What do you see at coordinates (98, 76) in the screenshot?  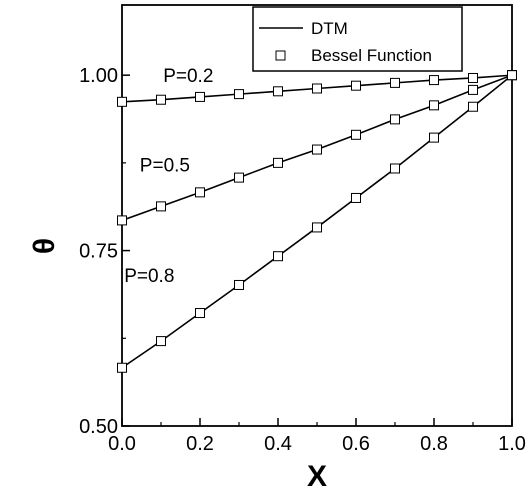 I see `y-tick-label: 1.00` at bounding box center [98, 76].